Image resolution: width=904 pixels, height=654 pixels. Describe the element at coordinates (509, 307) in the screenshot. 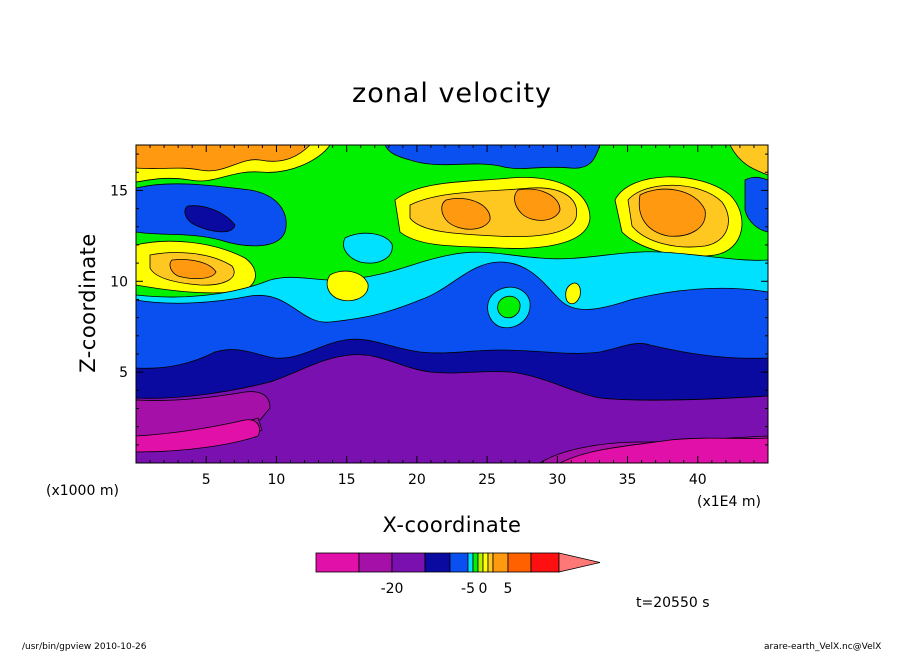

I see `field-blue-ring-core` at that location.